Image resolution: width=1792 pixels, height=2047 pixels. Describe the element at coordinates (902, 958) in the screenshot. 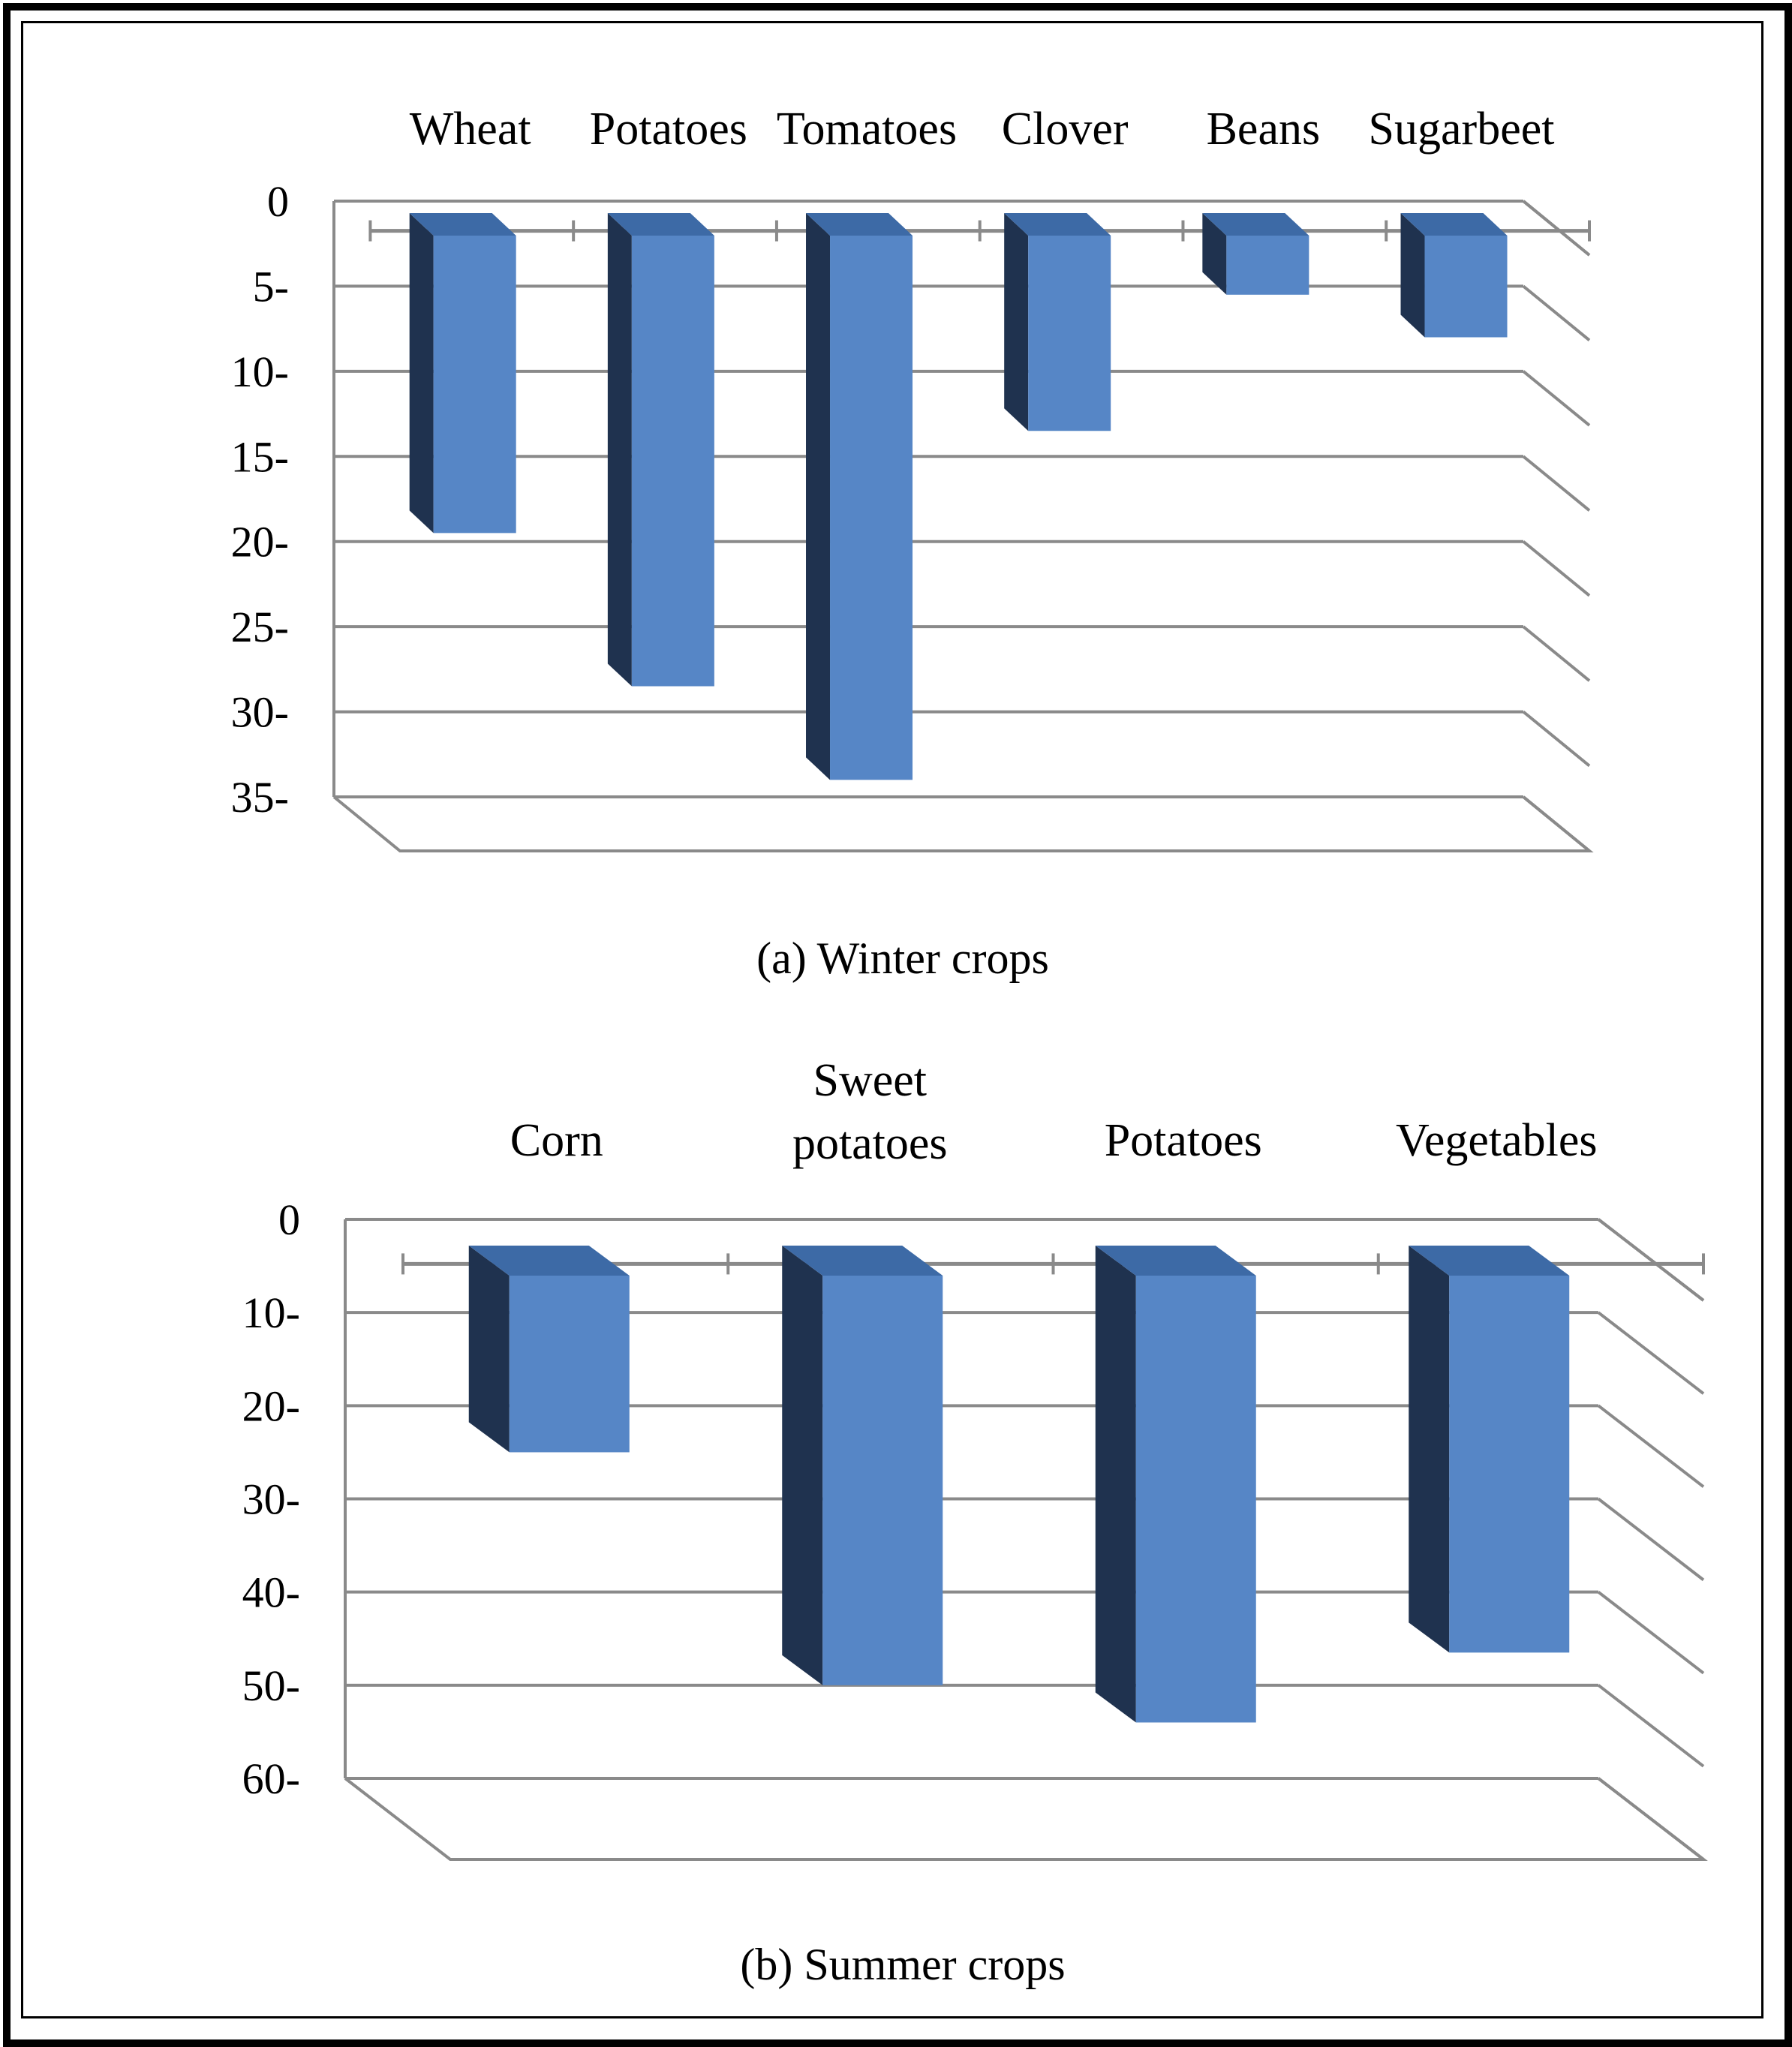

I see `winter-crops-caption: (a) Winter crops` at that location.